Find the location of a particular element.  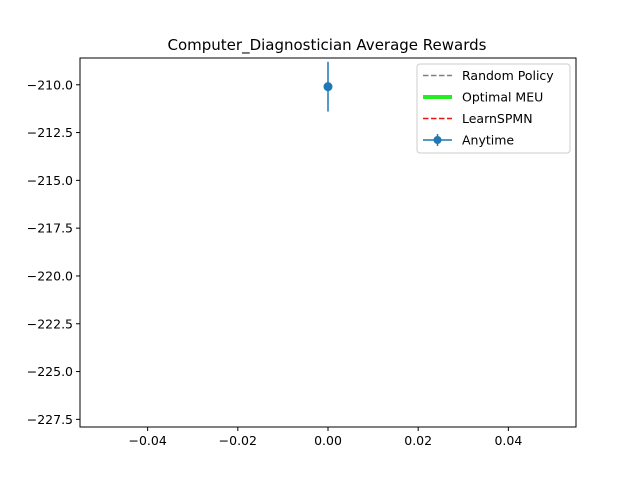

legend-box is located at coordinates (493, 108).